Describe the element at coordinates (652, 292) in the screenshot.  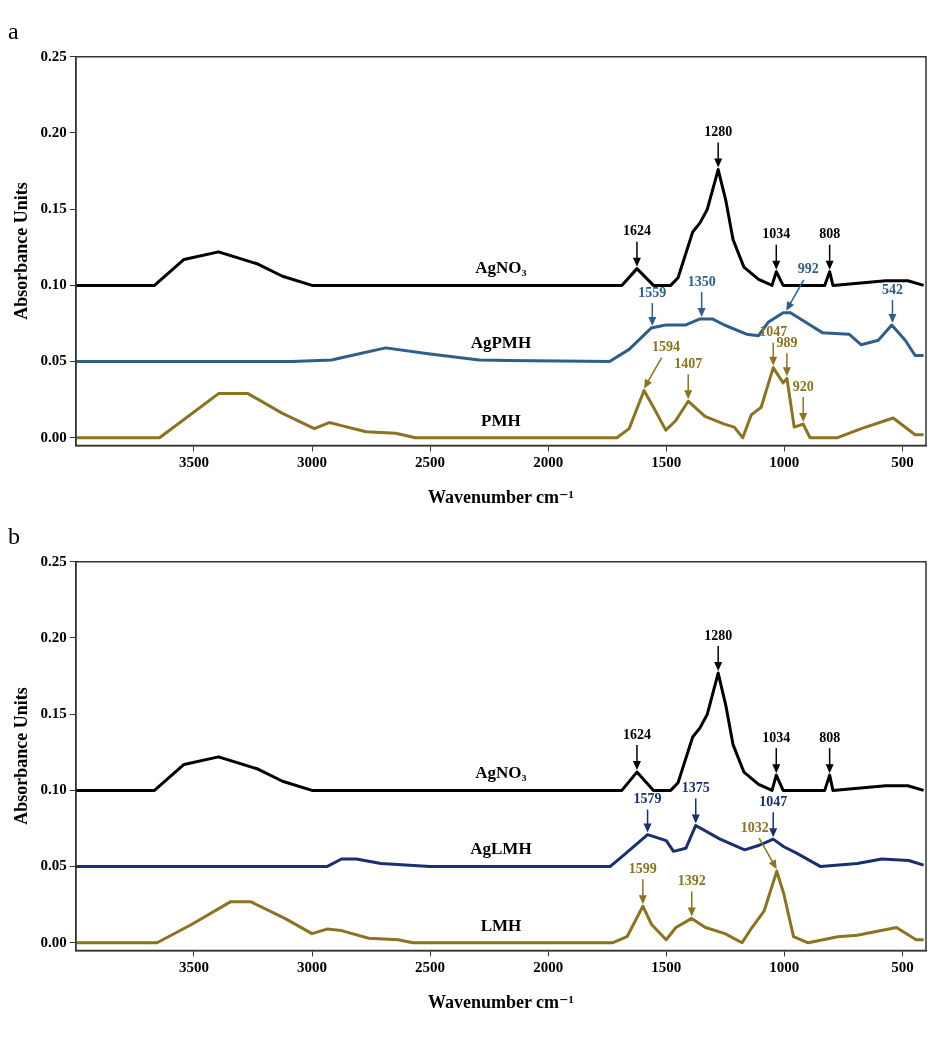
I see `annotation: 1559` at that location.